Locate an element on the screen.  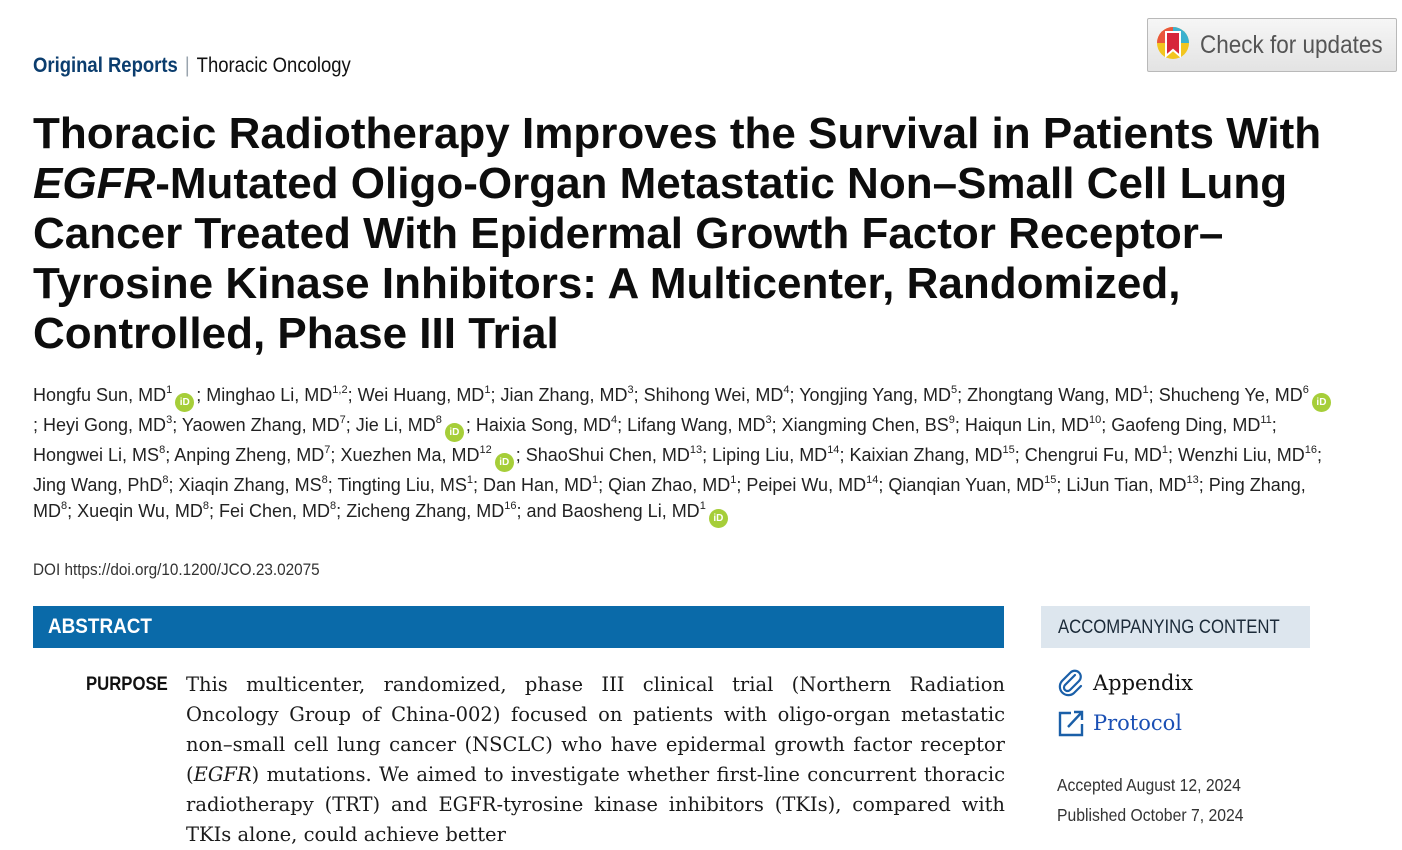
author-entry: Haixia Song, MD4 is located at coordinates (546, 425).